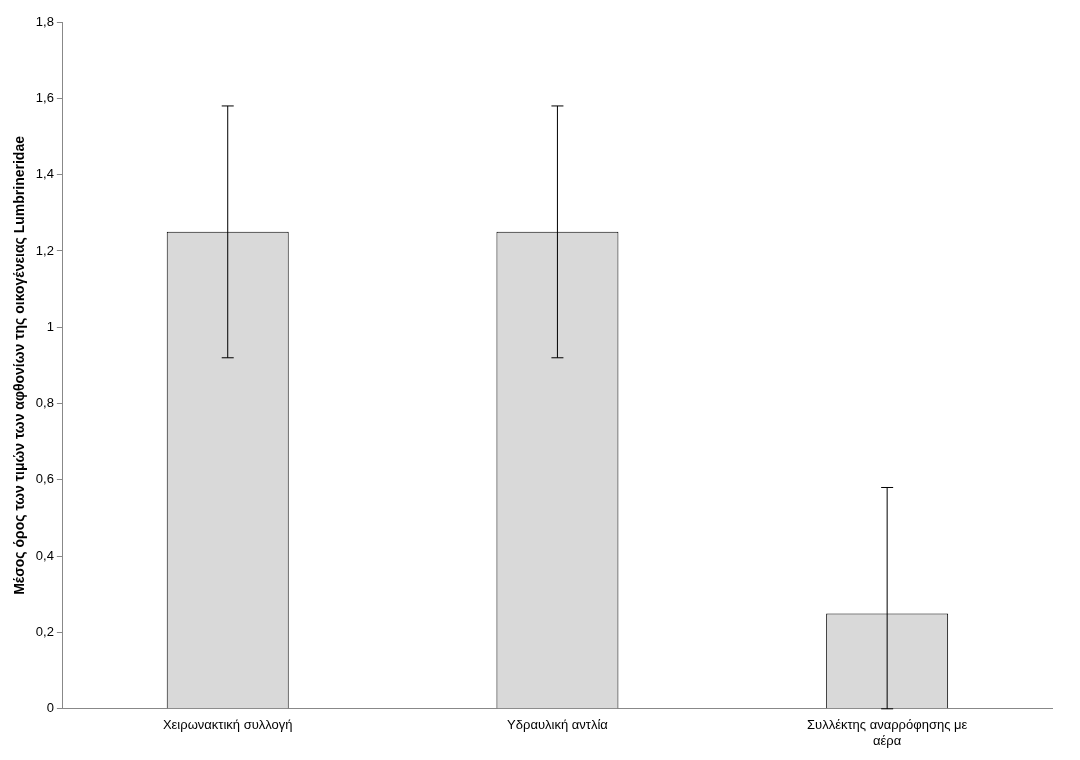  Describe the element at coordinates (44, 250) in the screenshot. I see `y-tick-label: 1,2` at that location.